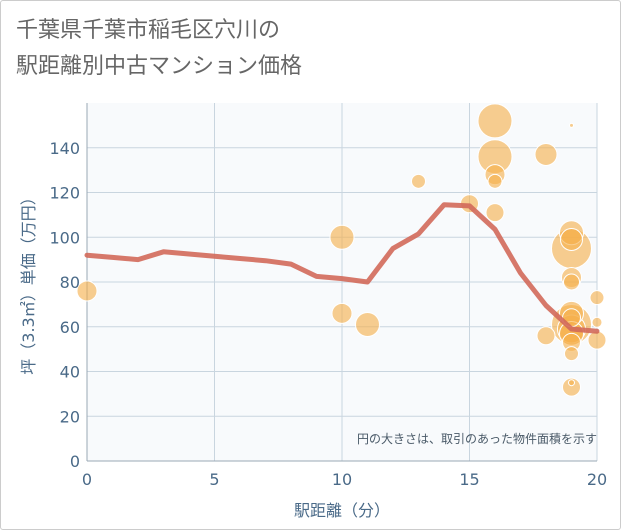  Describe the element at coordinates (148, 30) in the screenshot. I see `chart-title-line1: 千葉県千葉市稲毛区穴川の` at that location.